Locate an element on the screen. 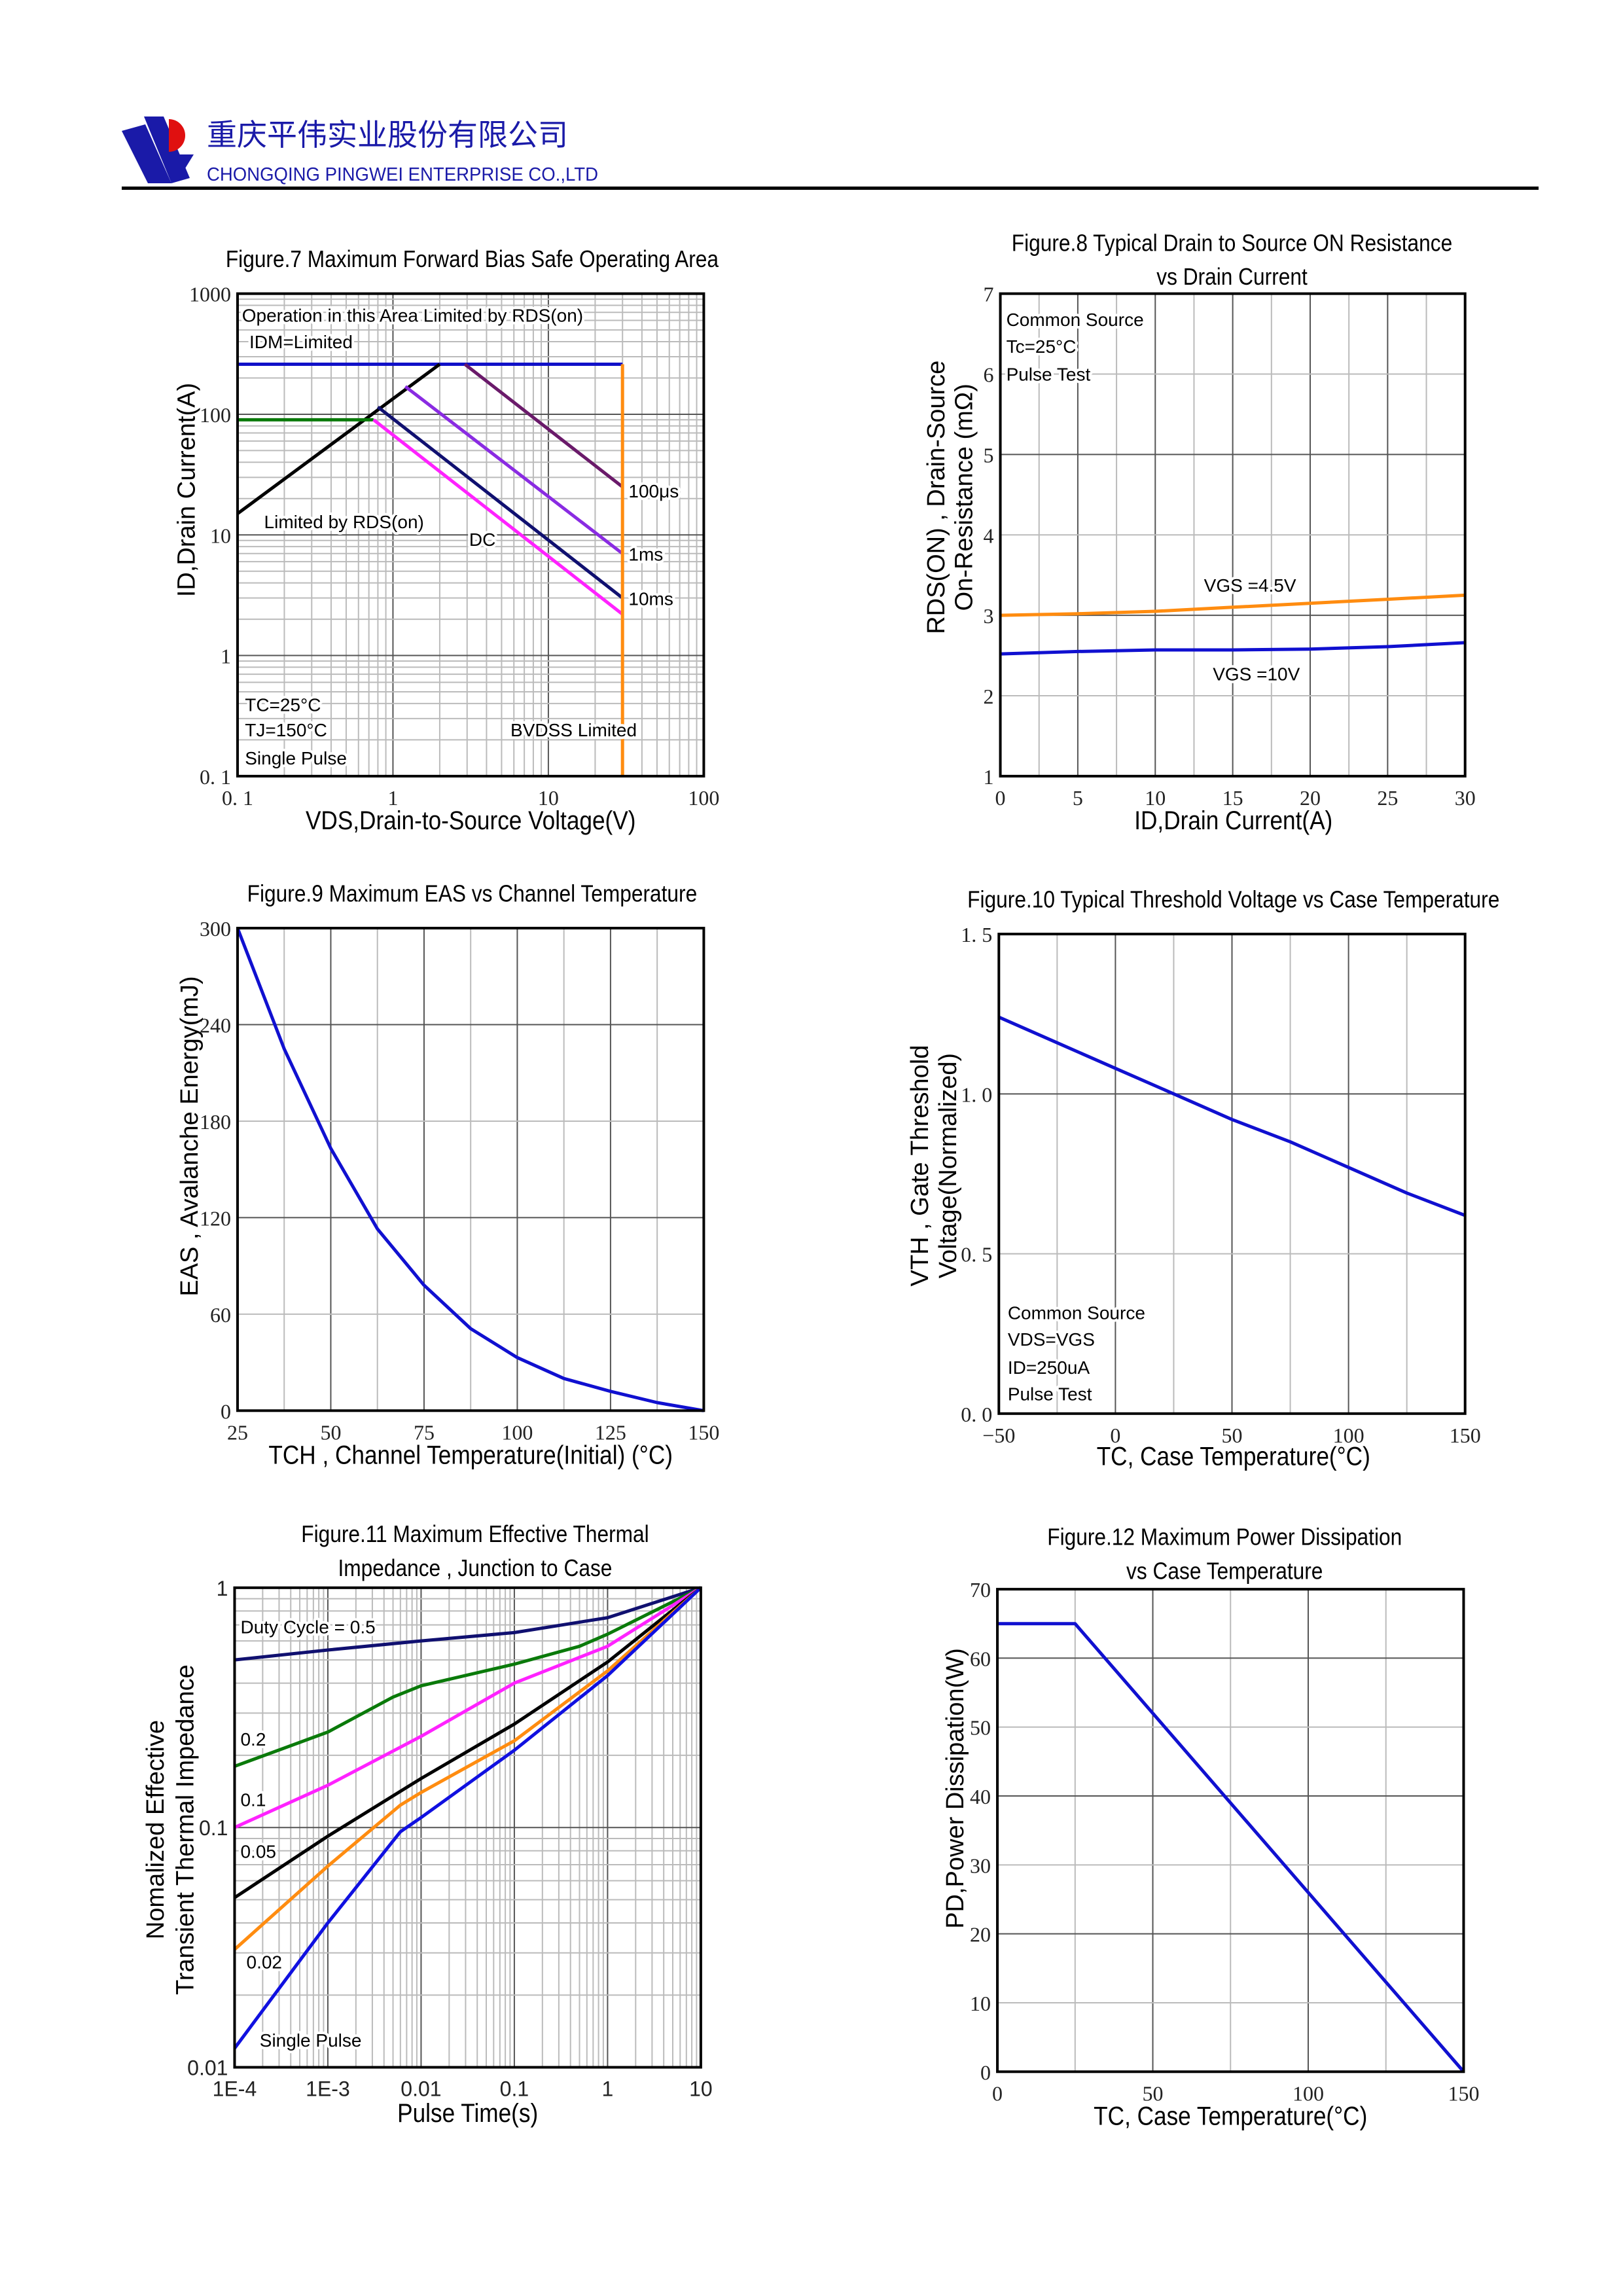 Image resolution: width=1623 pixels, height=2296 pixels. y-tick-label: 1000 is located at coordinates (210, 294).